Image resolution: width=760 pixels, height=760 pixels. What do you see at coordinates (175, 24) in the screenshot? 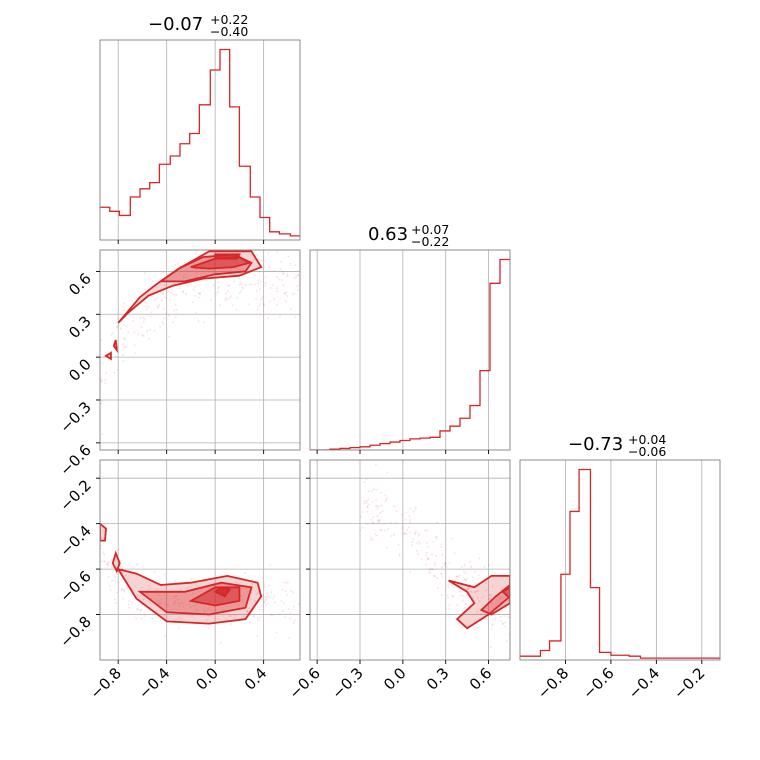
I see `title-0-median: −0.07` at bounding box center [175, 24].